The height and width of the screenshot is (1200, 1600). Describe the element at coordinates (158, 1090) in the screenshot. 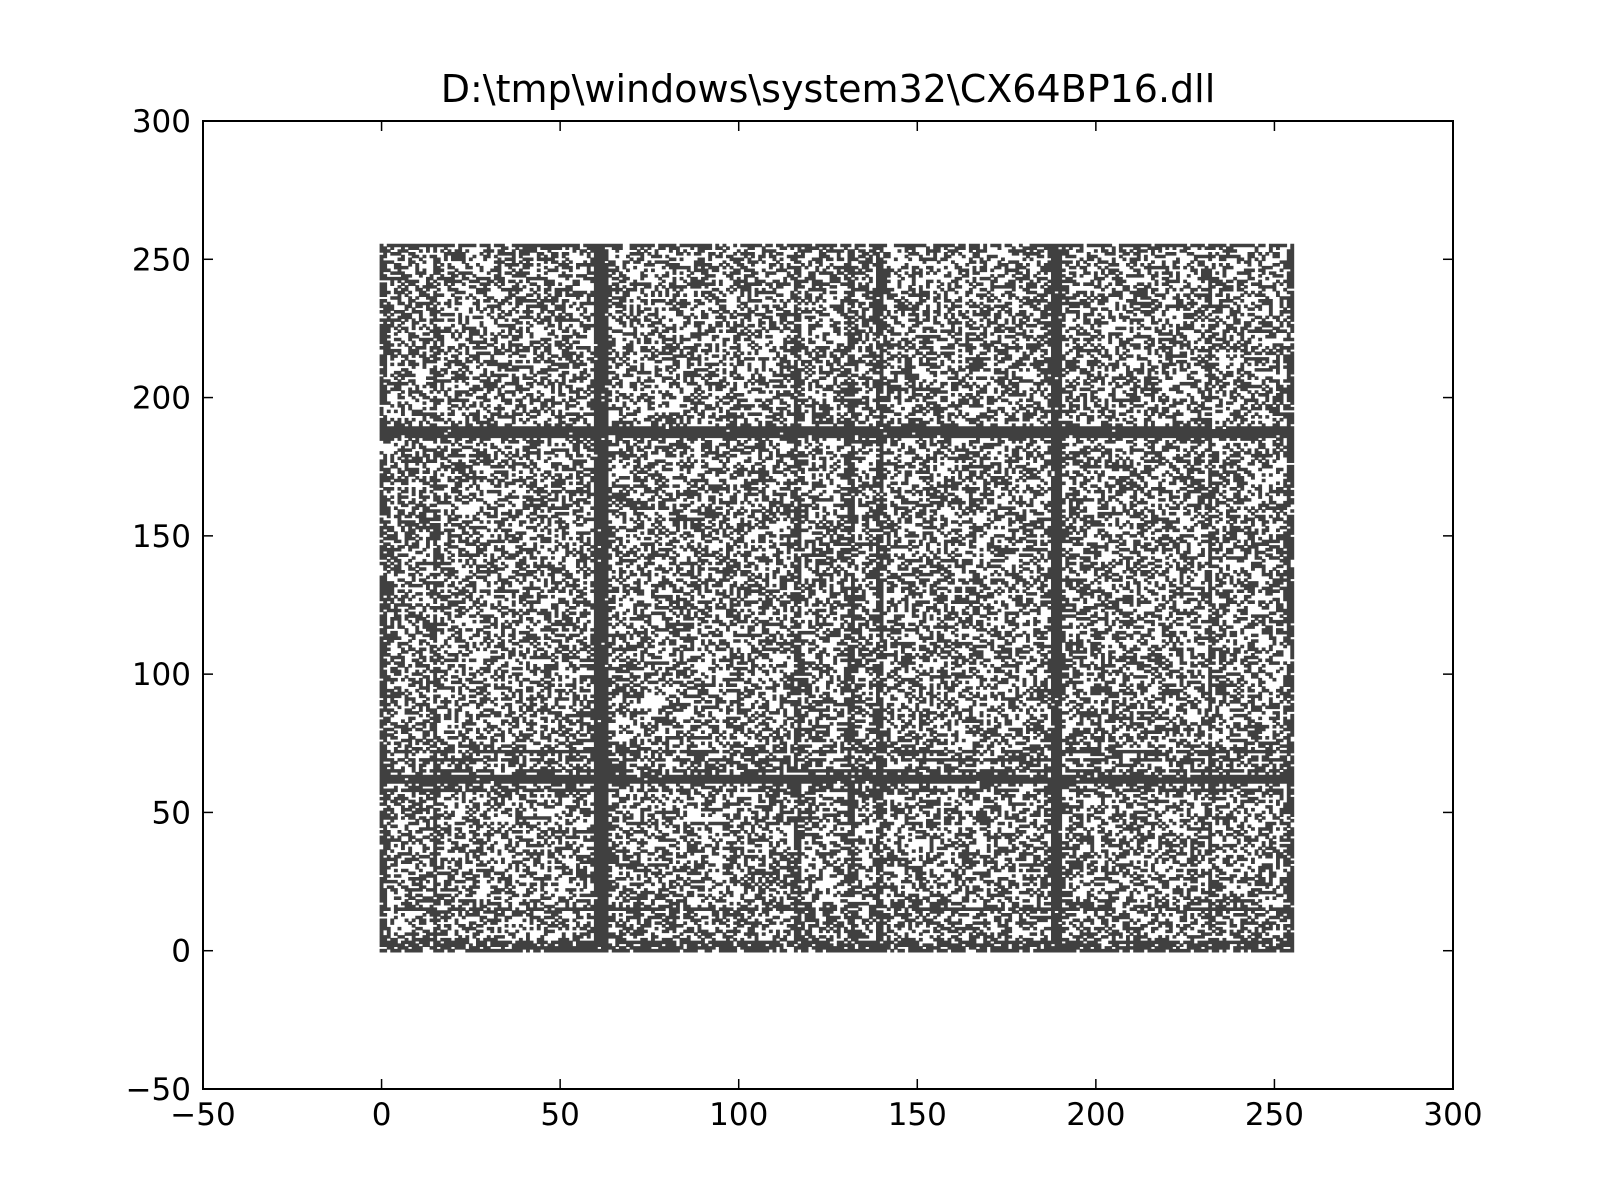

I see `y-tick-label: −50` at that location.